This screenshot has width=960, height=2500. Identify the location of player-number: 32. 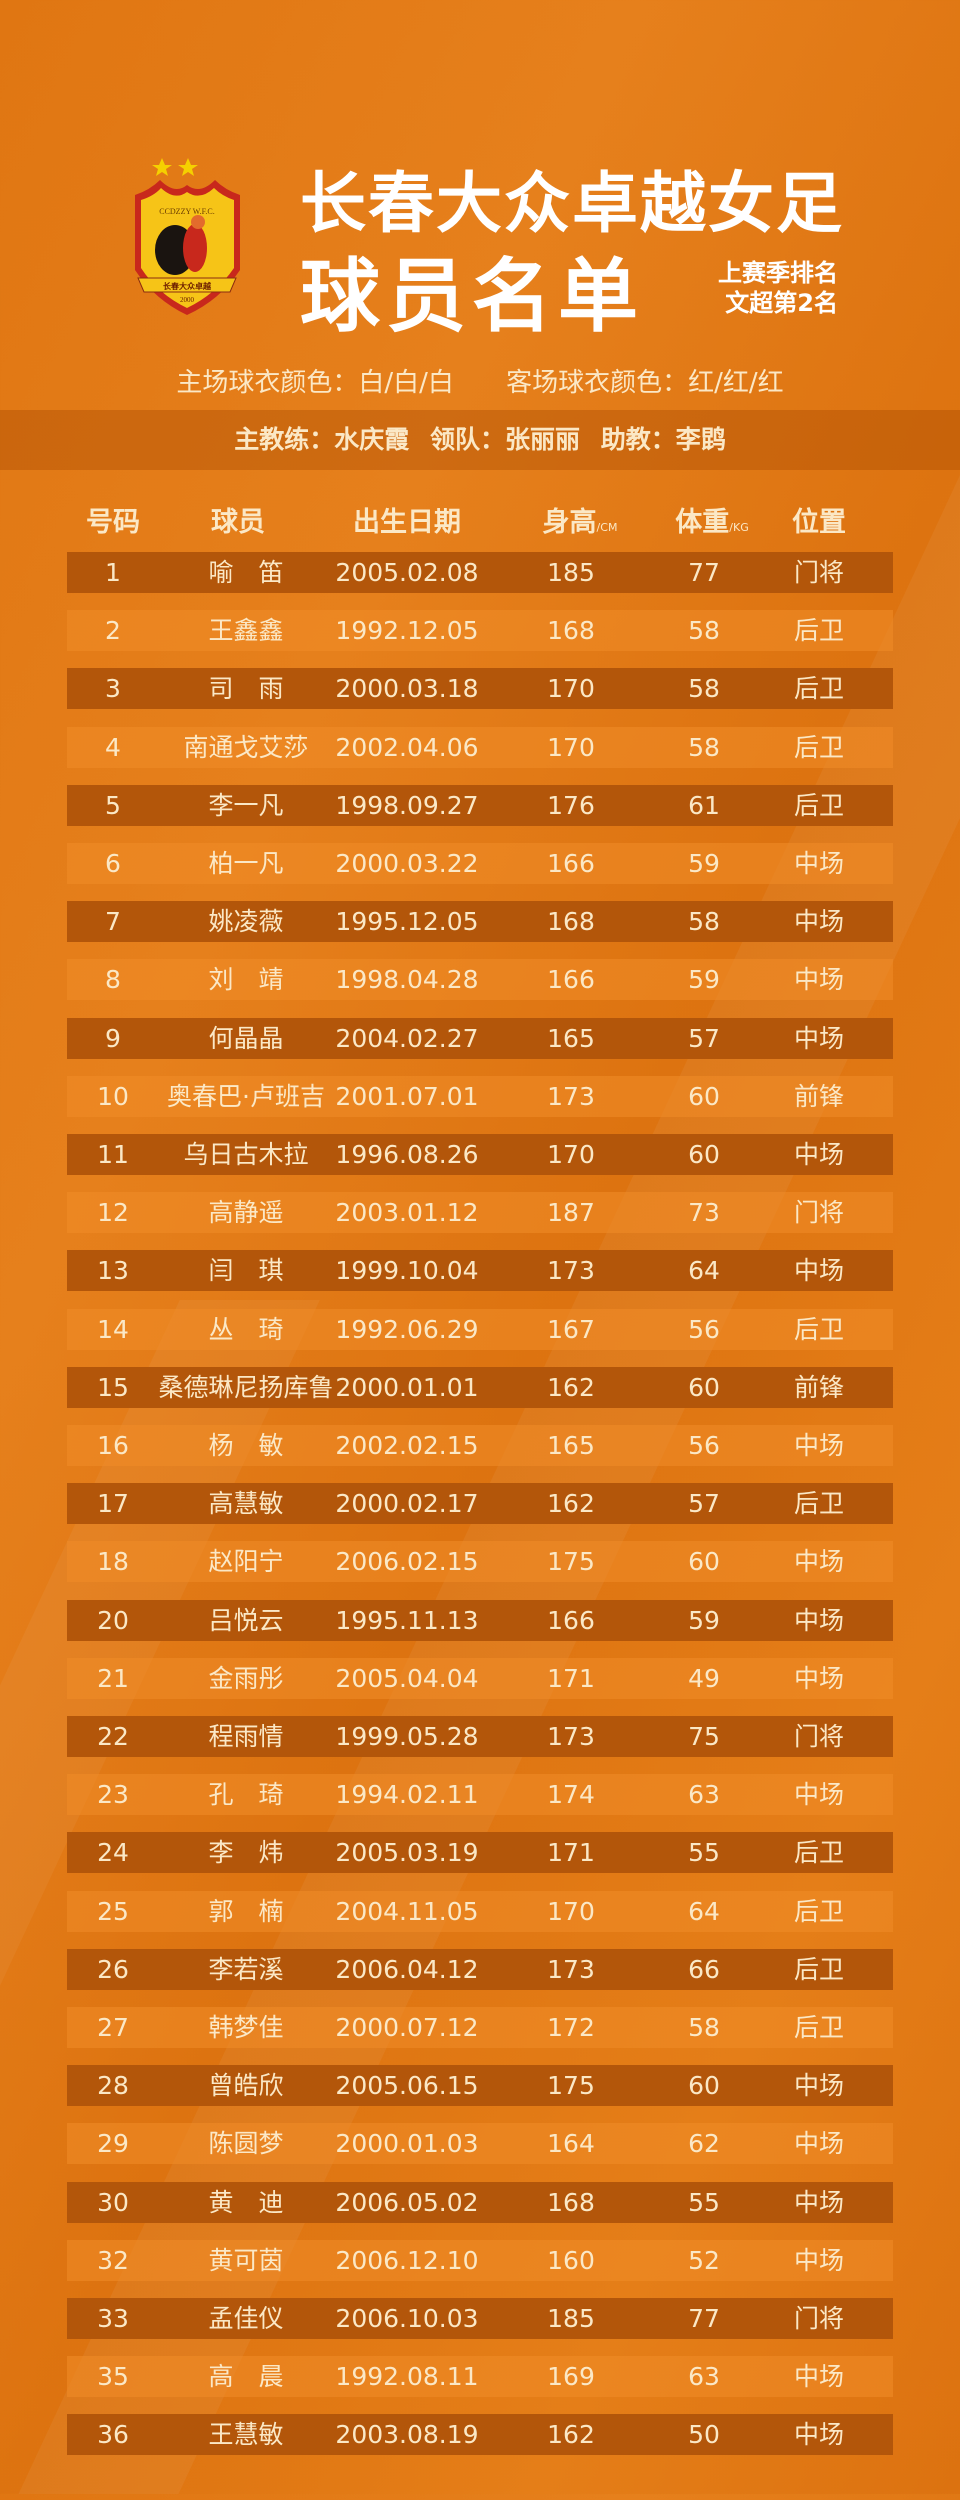
(113, 2260).